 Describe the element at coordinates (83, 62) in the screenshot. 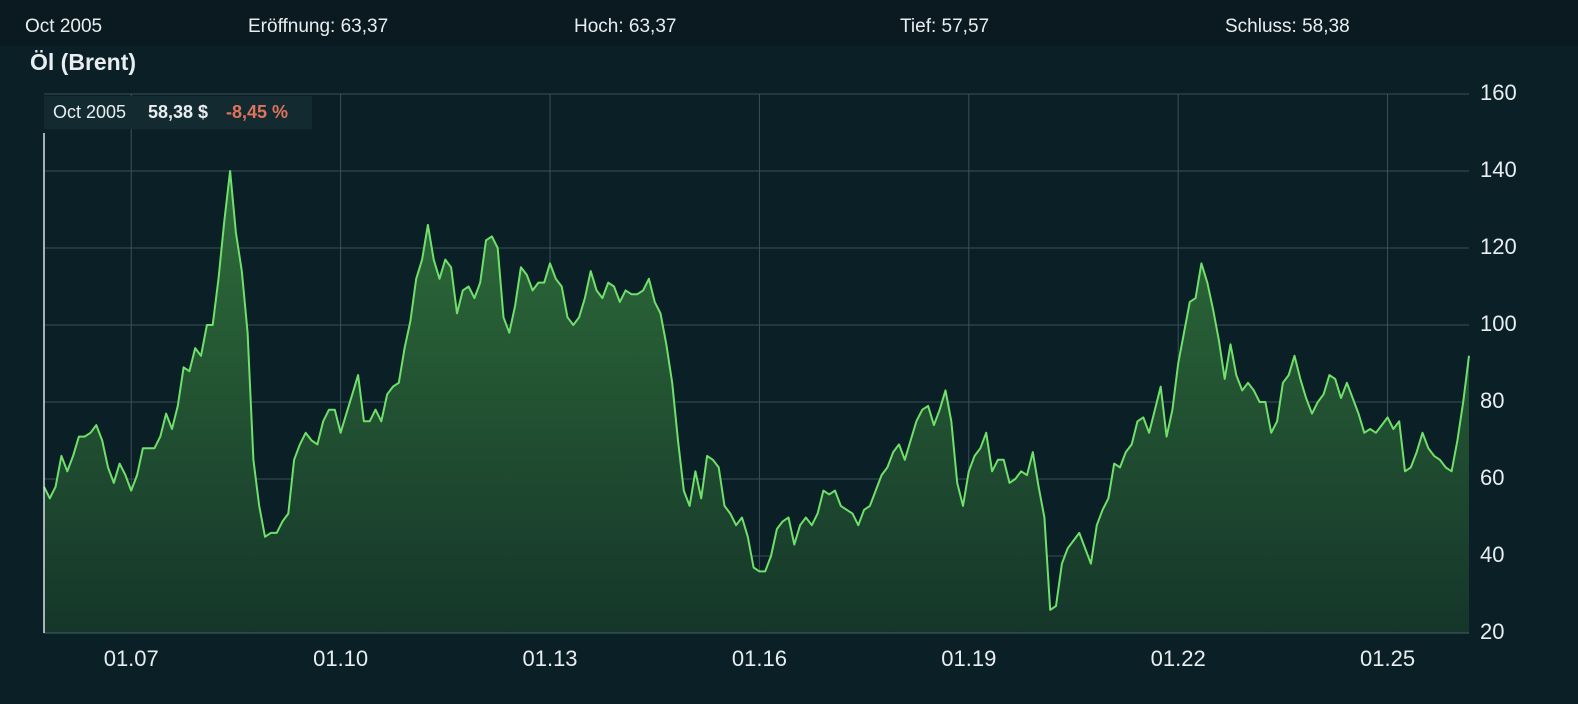

I see `chart-title: Öl (Brent)` at that location.